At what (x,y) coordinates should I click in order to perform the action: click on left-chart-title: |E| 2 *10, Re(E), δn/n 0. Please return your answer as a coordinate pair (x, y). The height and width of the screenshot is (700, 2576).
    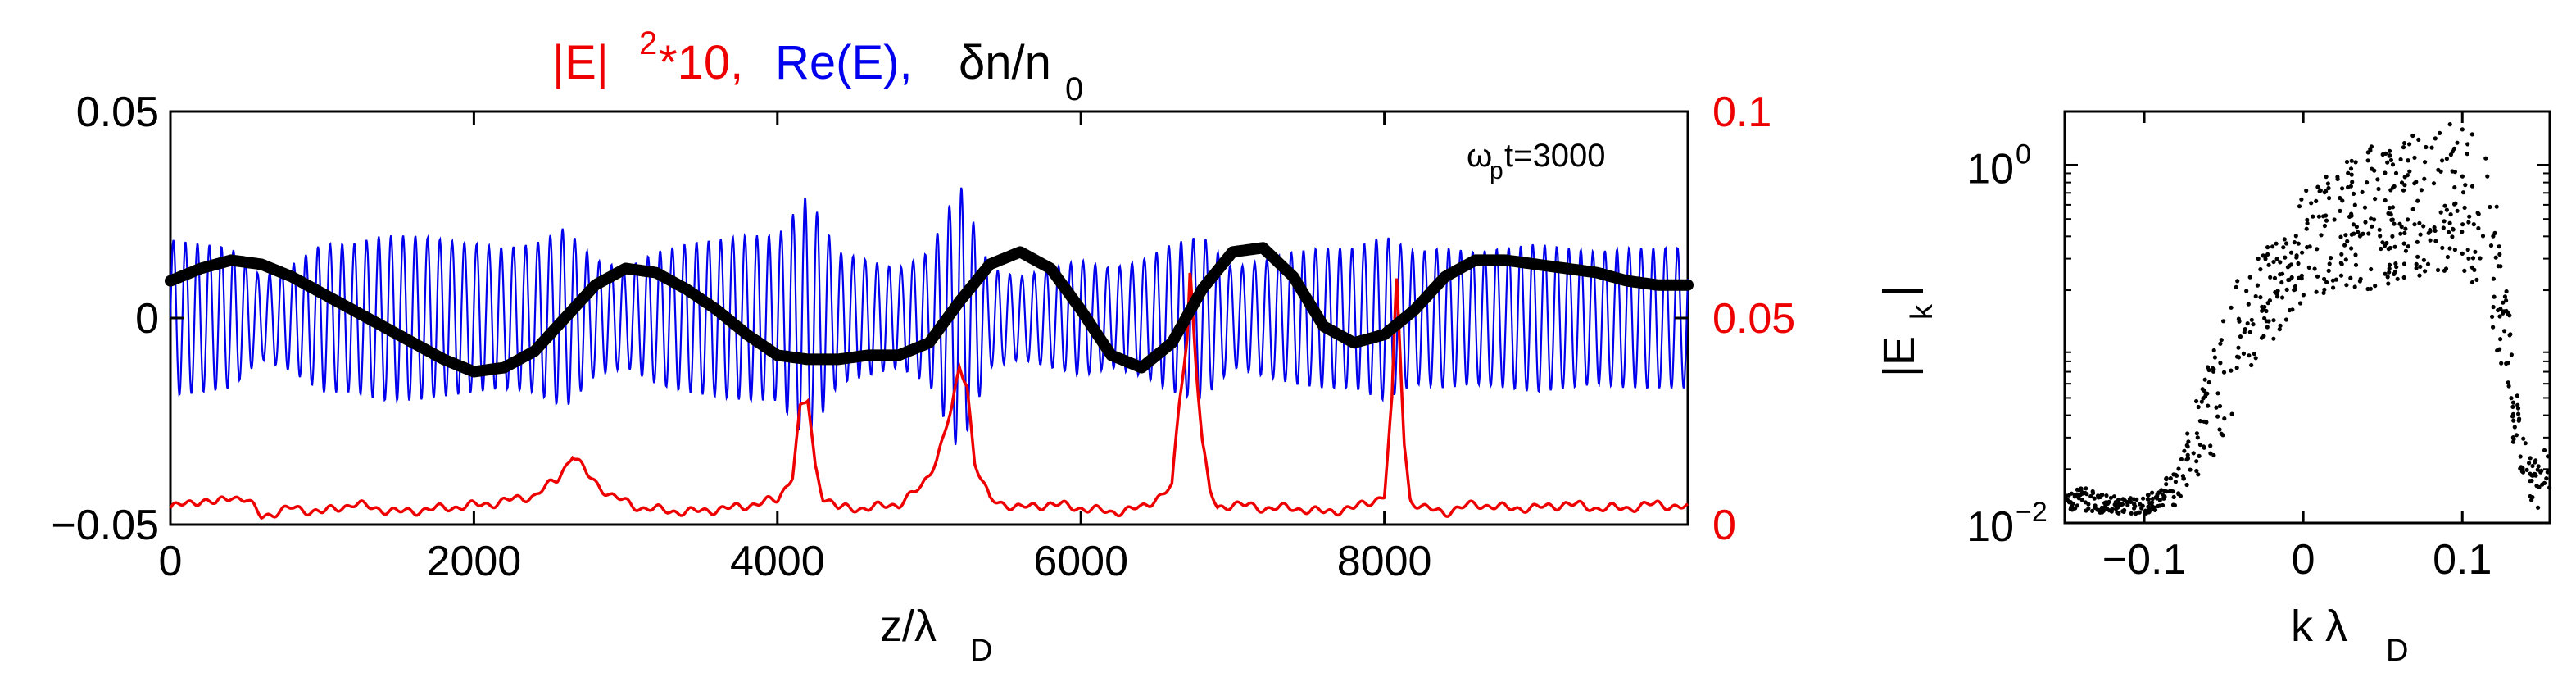
    Looking at the image, I should click on (817, 66).